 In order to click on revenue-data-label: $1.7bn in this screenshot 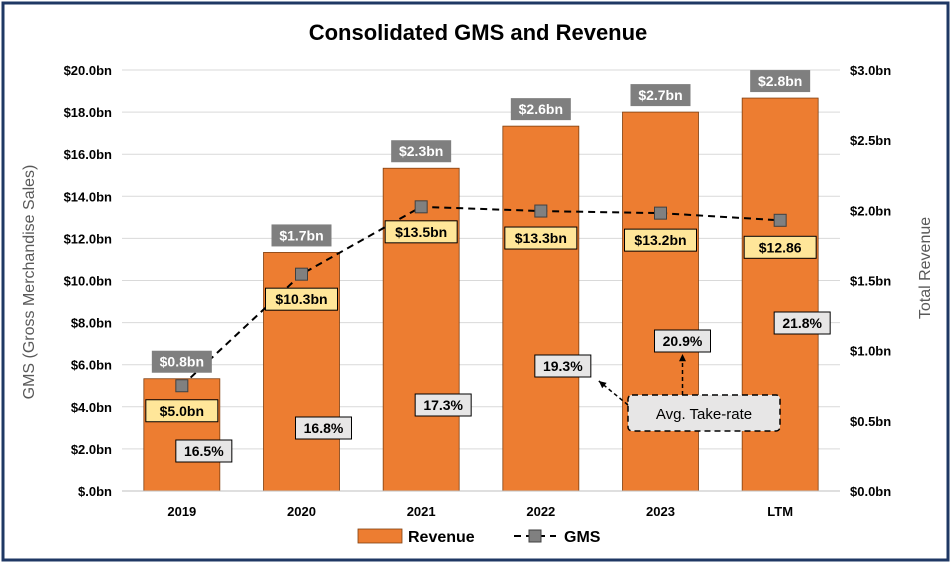, I will do `click(301, 235)`.